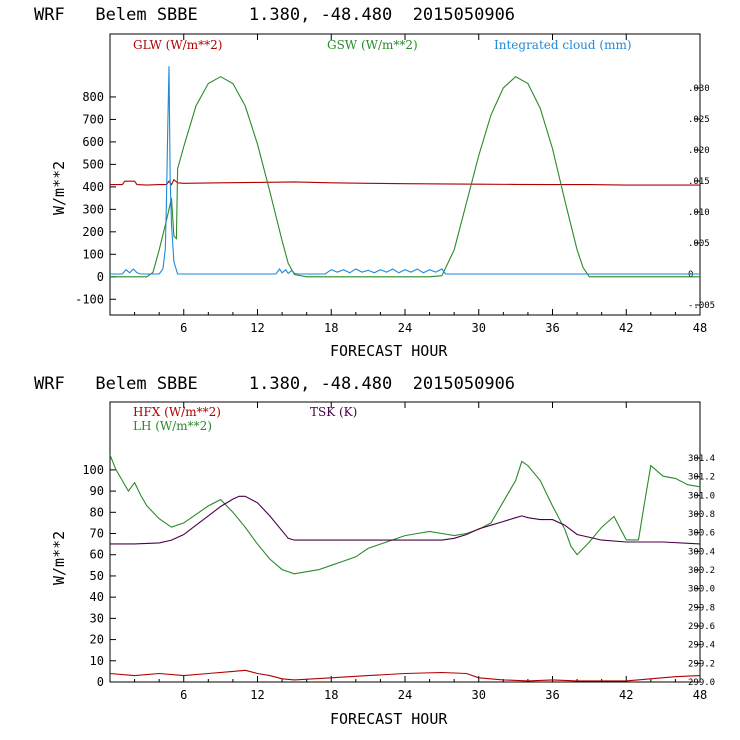 Image resolution: width=740 pixels, height=740 pixels. Describe the element at coordinates (333, 412) in the screenshot. I see `bottom-legend-tsk: TSK (K)` at that location.